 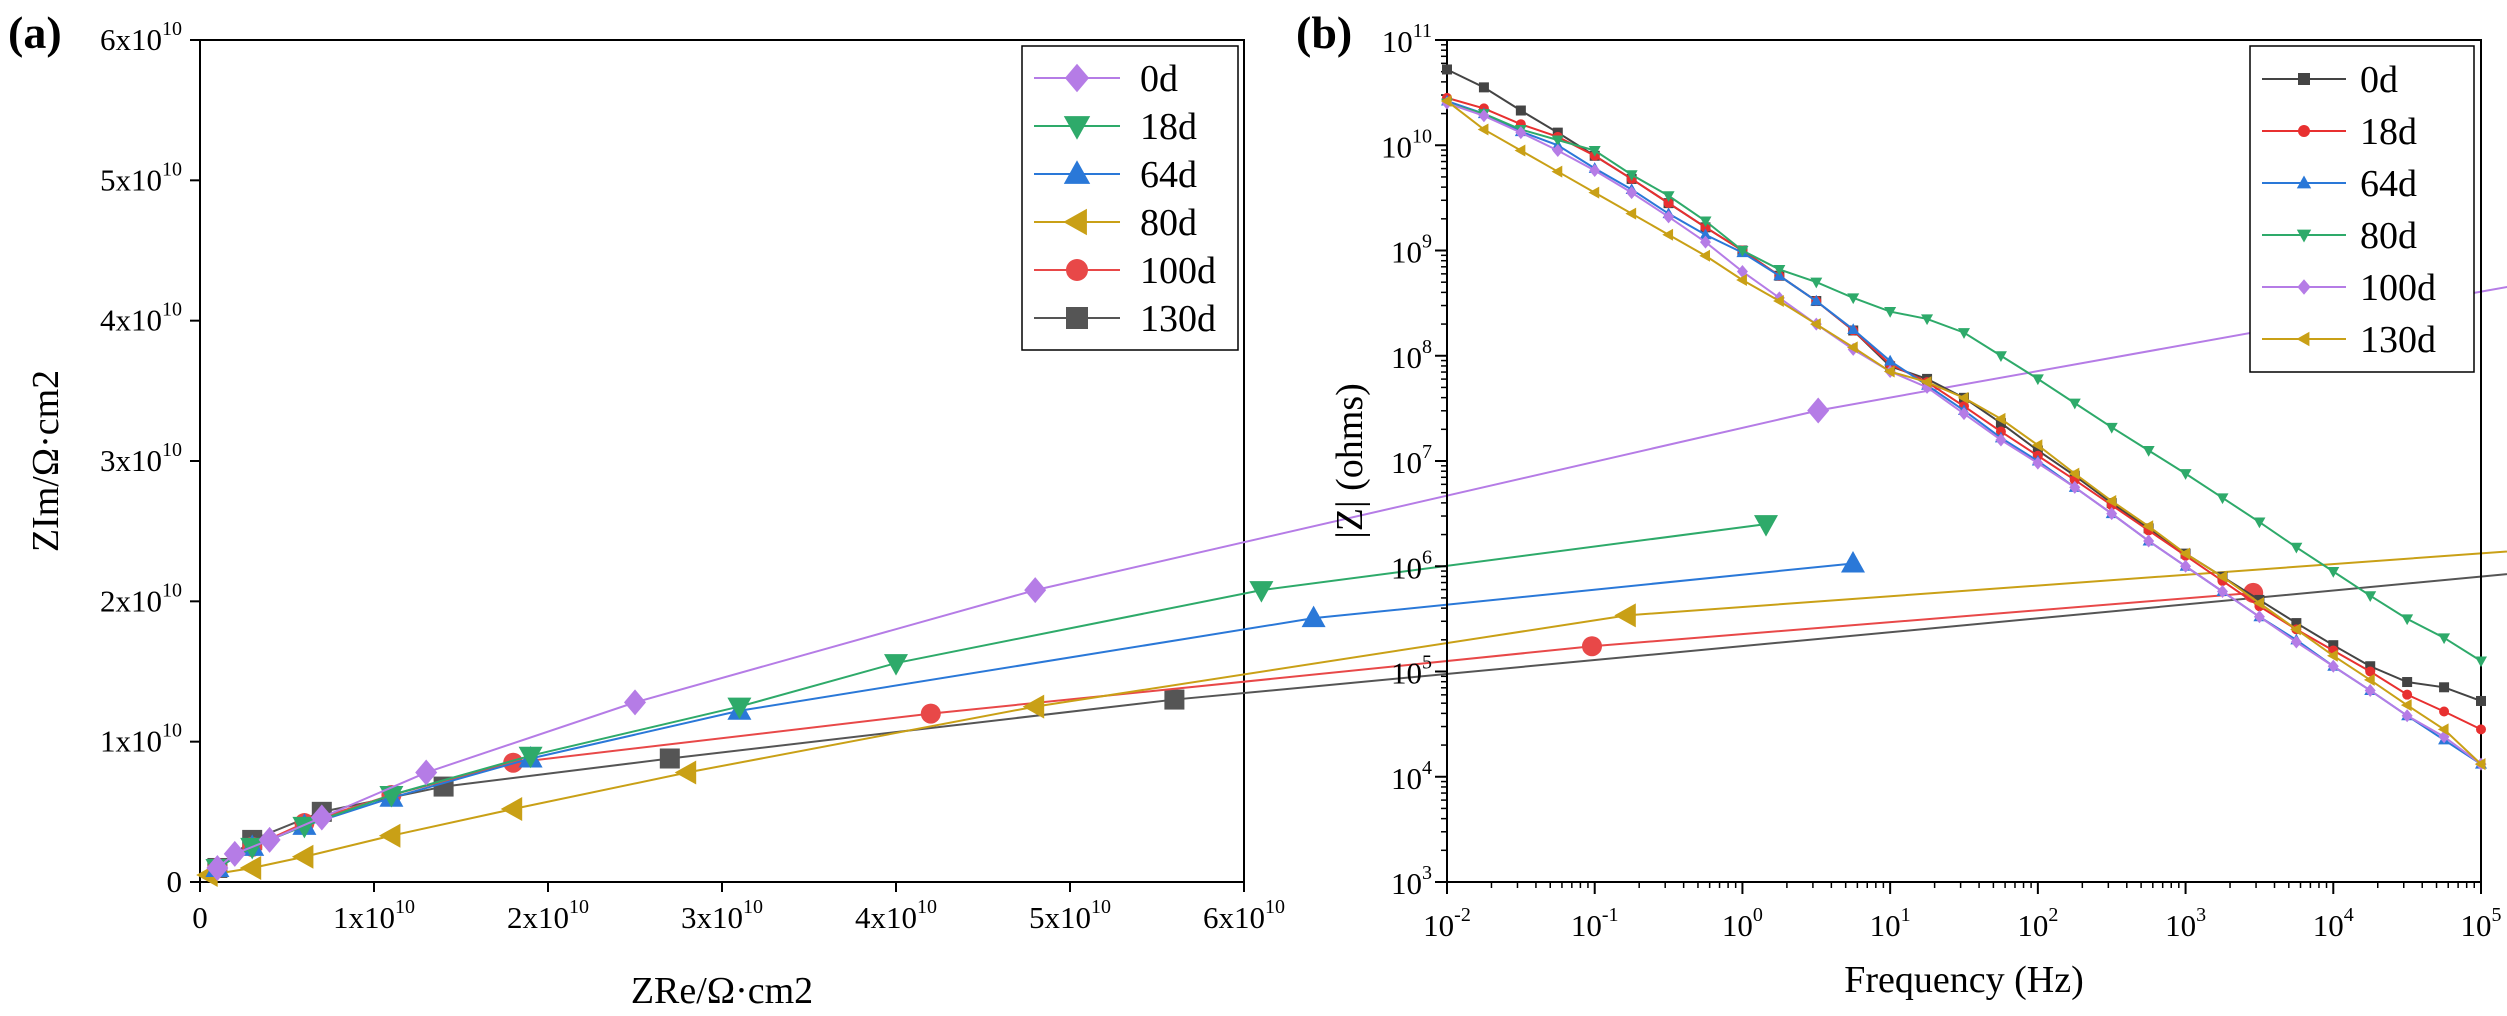 I want to click on legend-item-80d: 80d, so click(x=2339, y=236).